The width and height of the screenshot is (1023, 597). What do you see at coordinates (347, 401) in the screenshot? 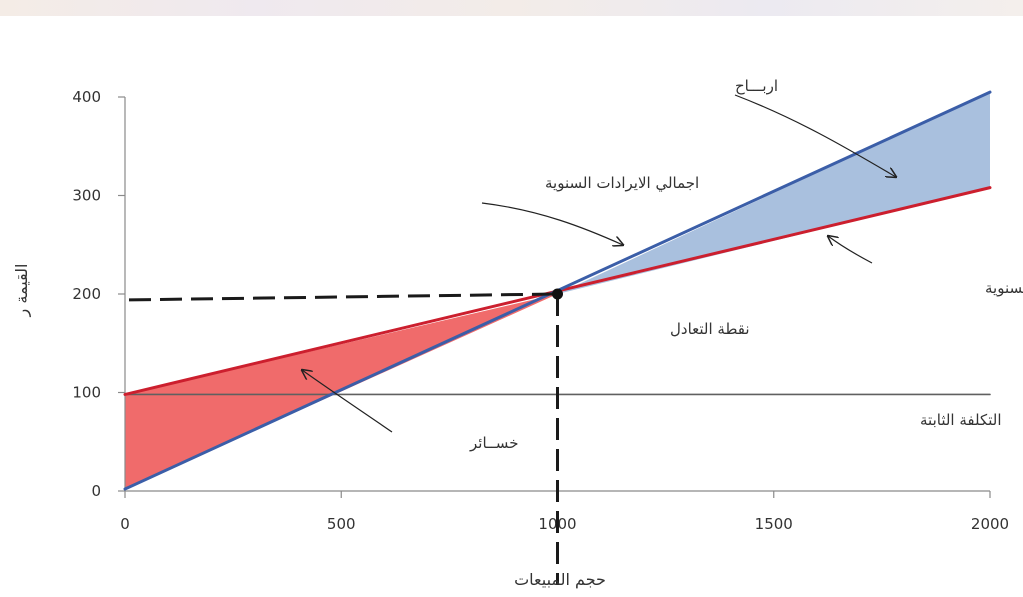
I see `losses-arrow` at bounding box center [347, 401].